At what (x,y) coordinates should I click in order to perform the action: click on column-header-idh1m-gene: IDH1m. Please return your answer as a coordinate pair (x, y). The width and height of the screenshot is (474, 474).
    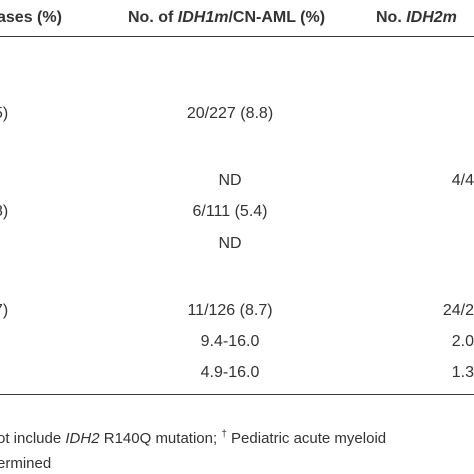
    Looking at the image, I should click on (203, 17).